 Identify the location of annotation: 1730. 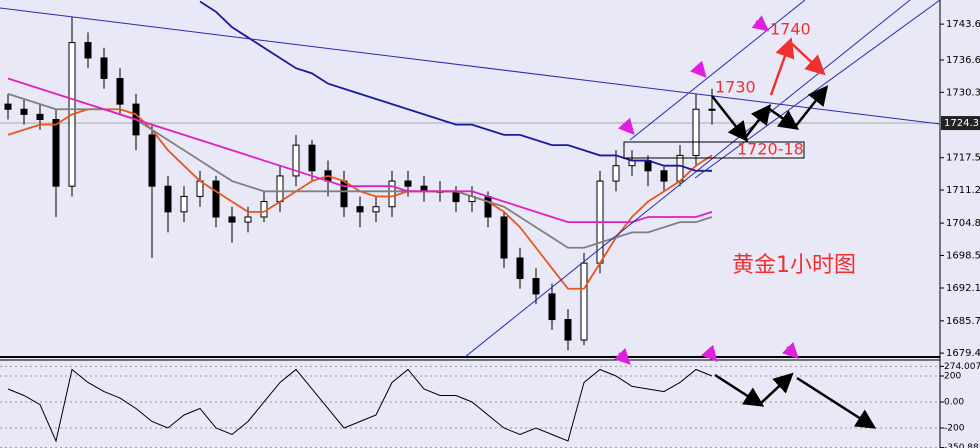
(735, 87).